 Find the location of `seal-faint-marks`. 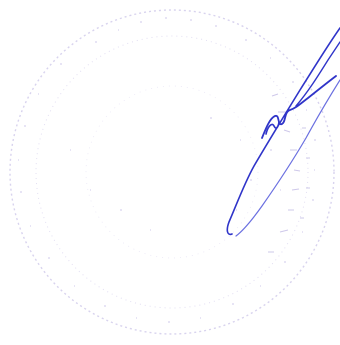

seal-faint-marks is located at coordinates (289, 173).